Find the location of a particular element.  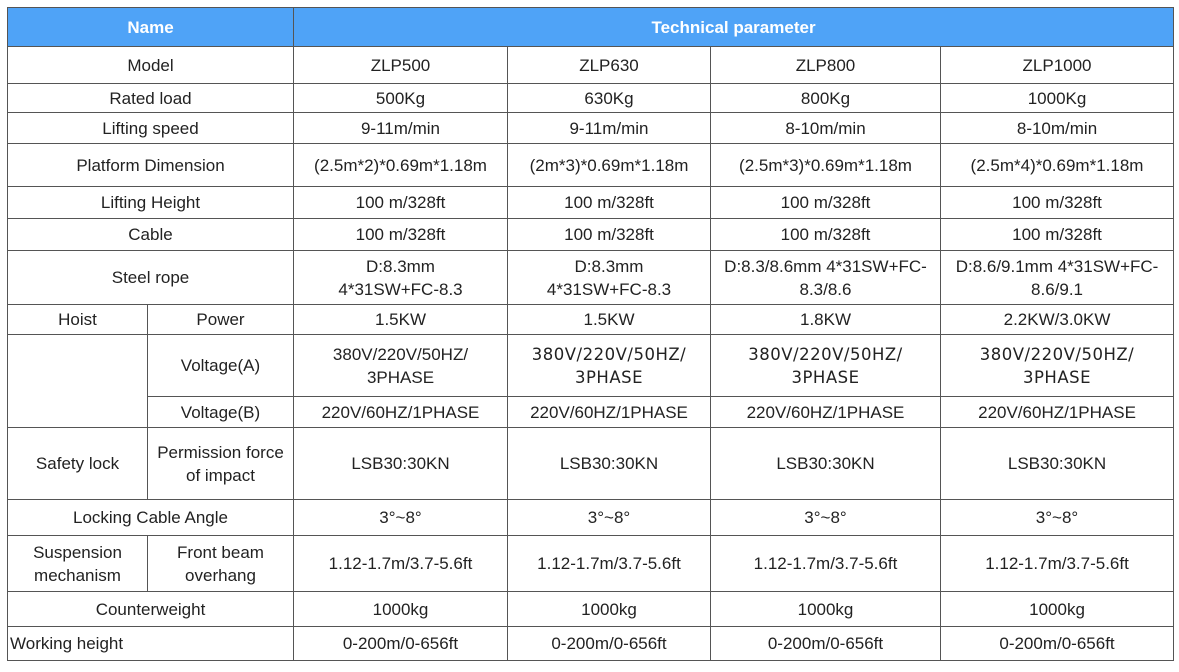

row-label: Counterweight is located at coordinates (150, 609).